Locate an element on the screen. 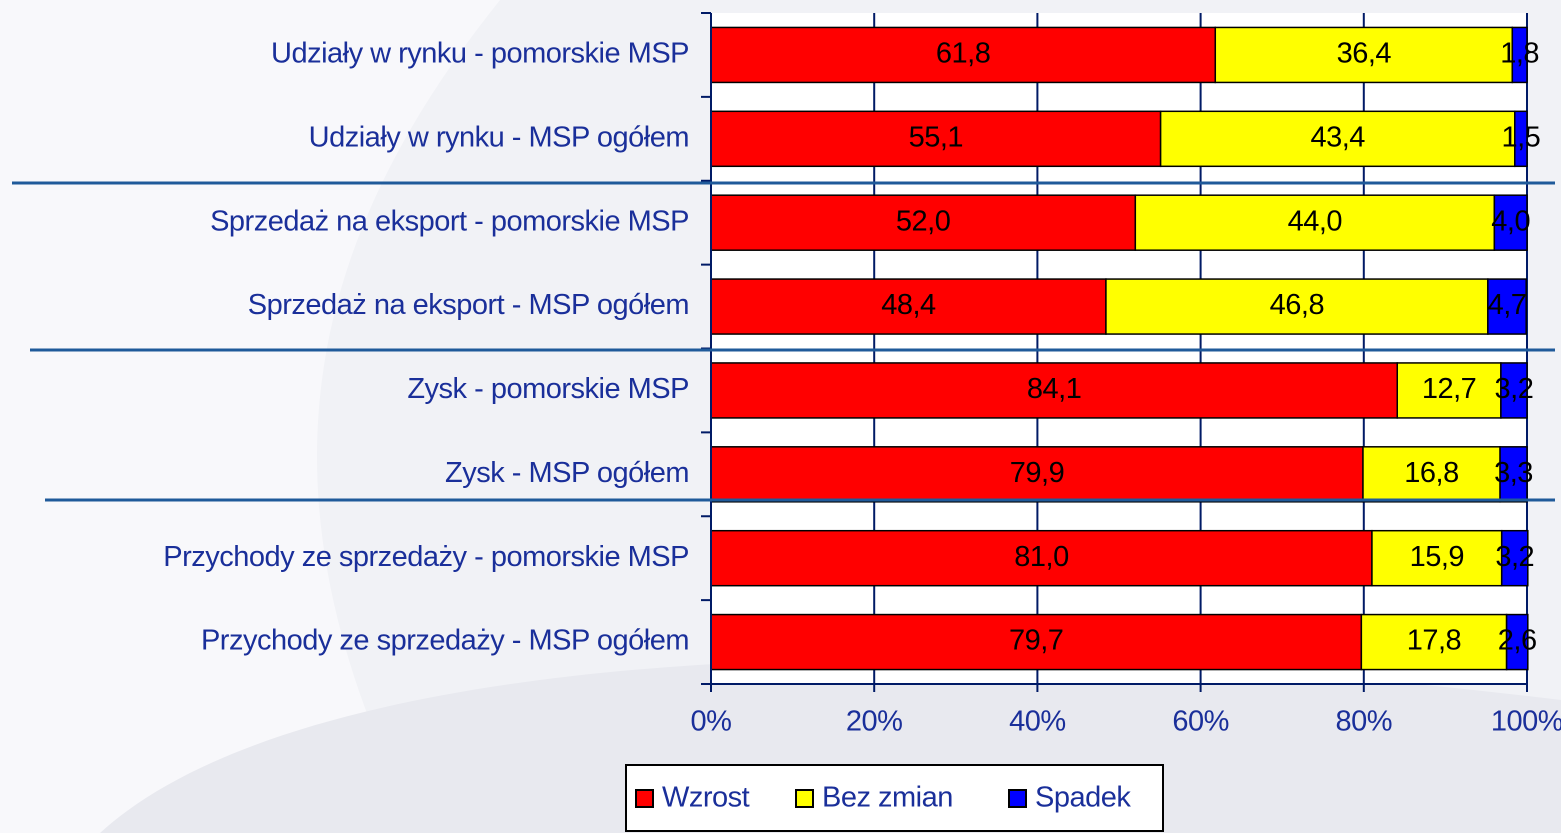 The height and width of the screenshot is (833, 1561). data-label: 12,7 is located at coordinates (1449, 389).